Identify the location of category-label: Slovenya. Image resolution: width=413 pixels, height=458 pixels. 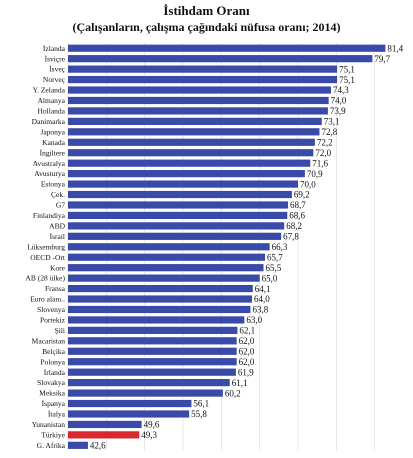
(51, 309).